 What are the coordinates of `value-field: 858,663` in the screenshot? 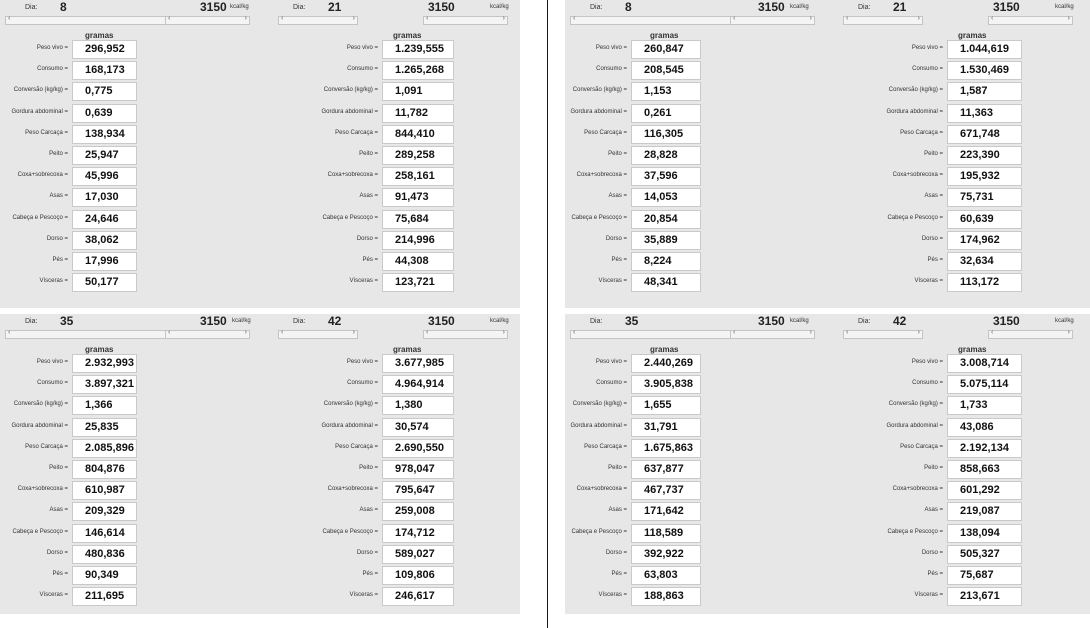 It's located at (984, 469).